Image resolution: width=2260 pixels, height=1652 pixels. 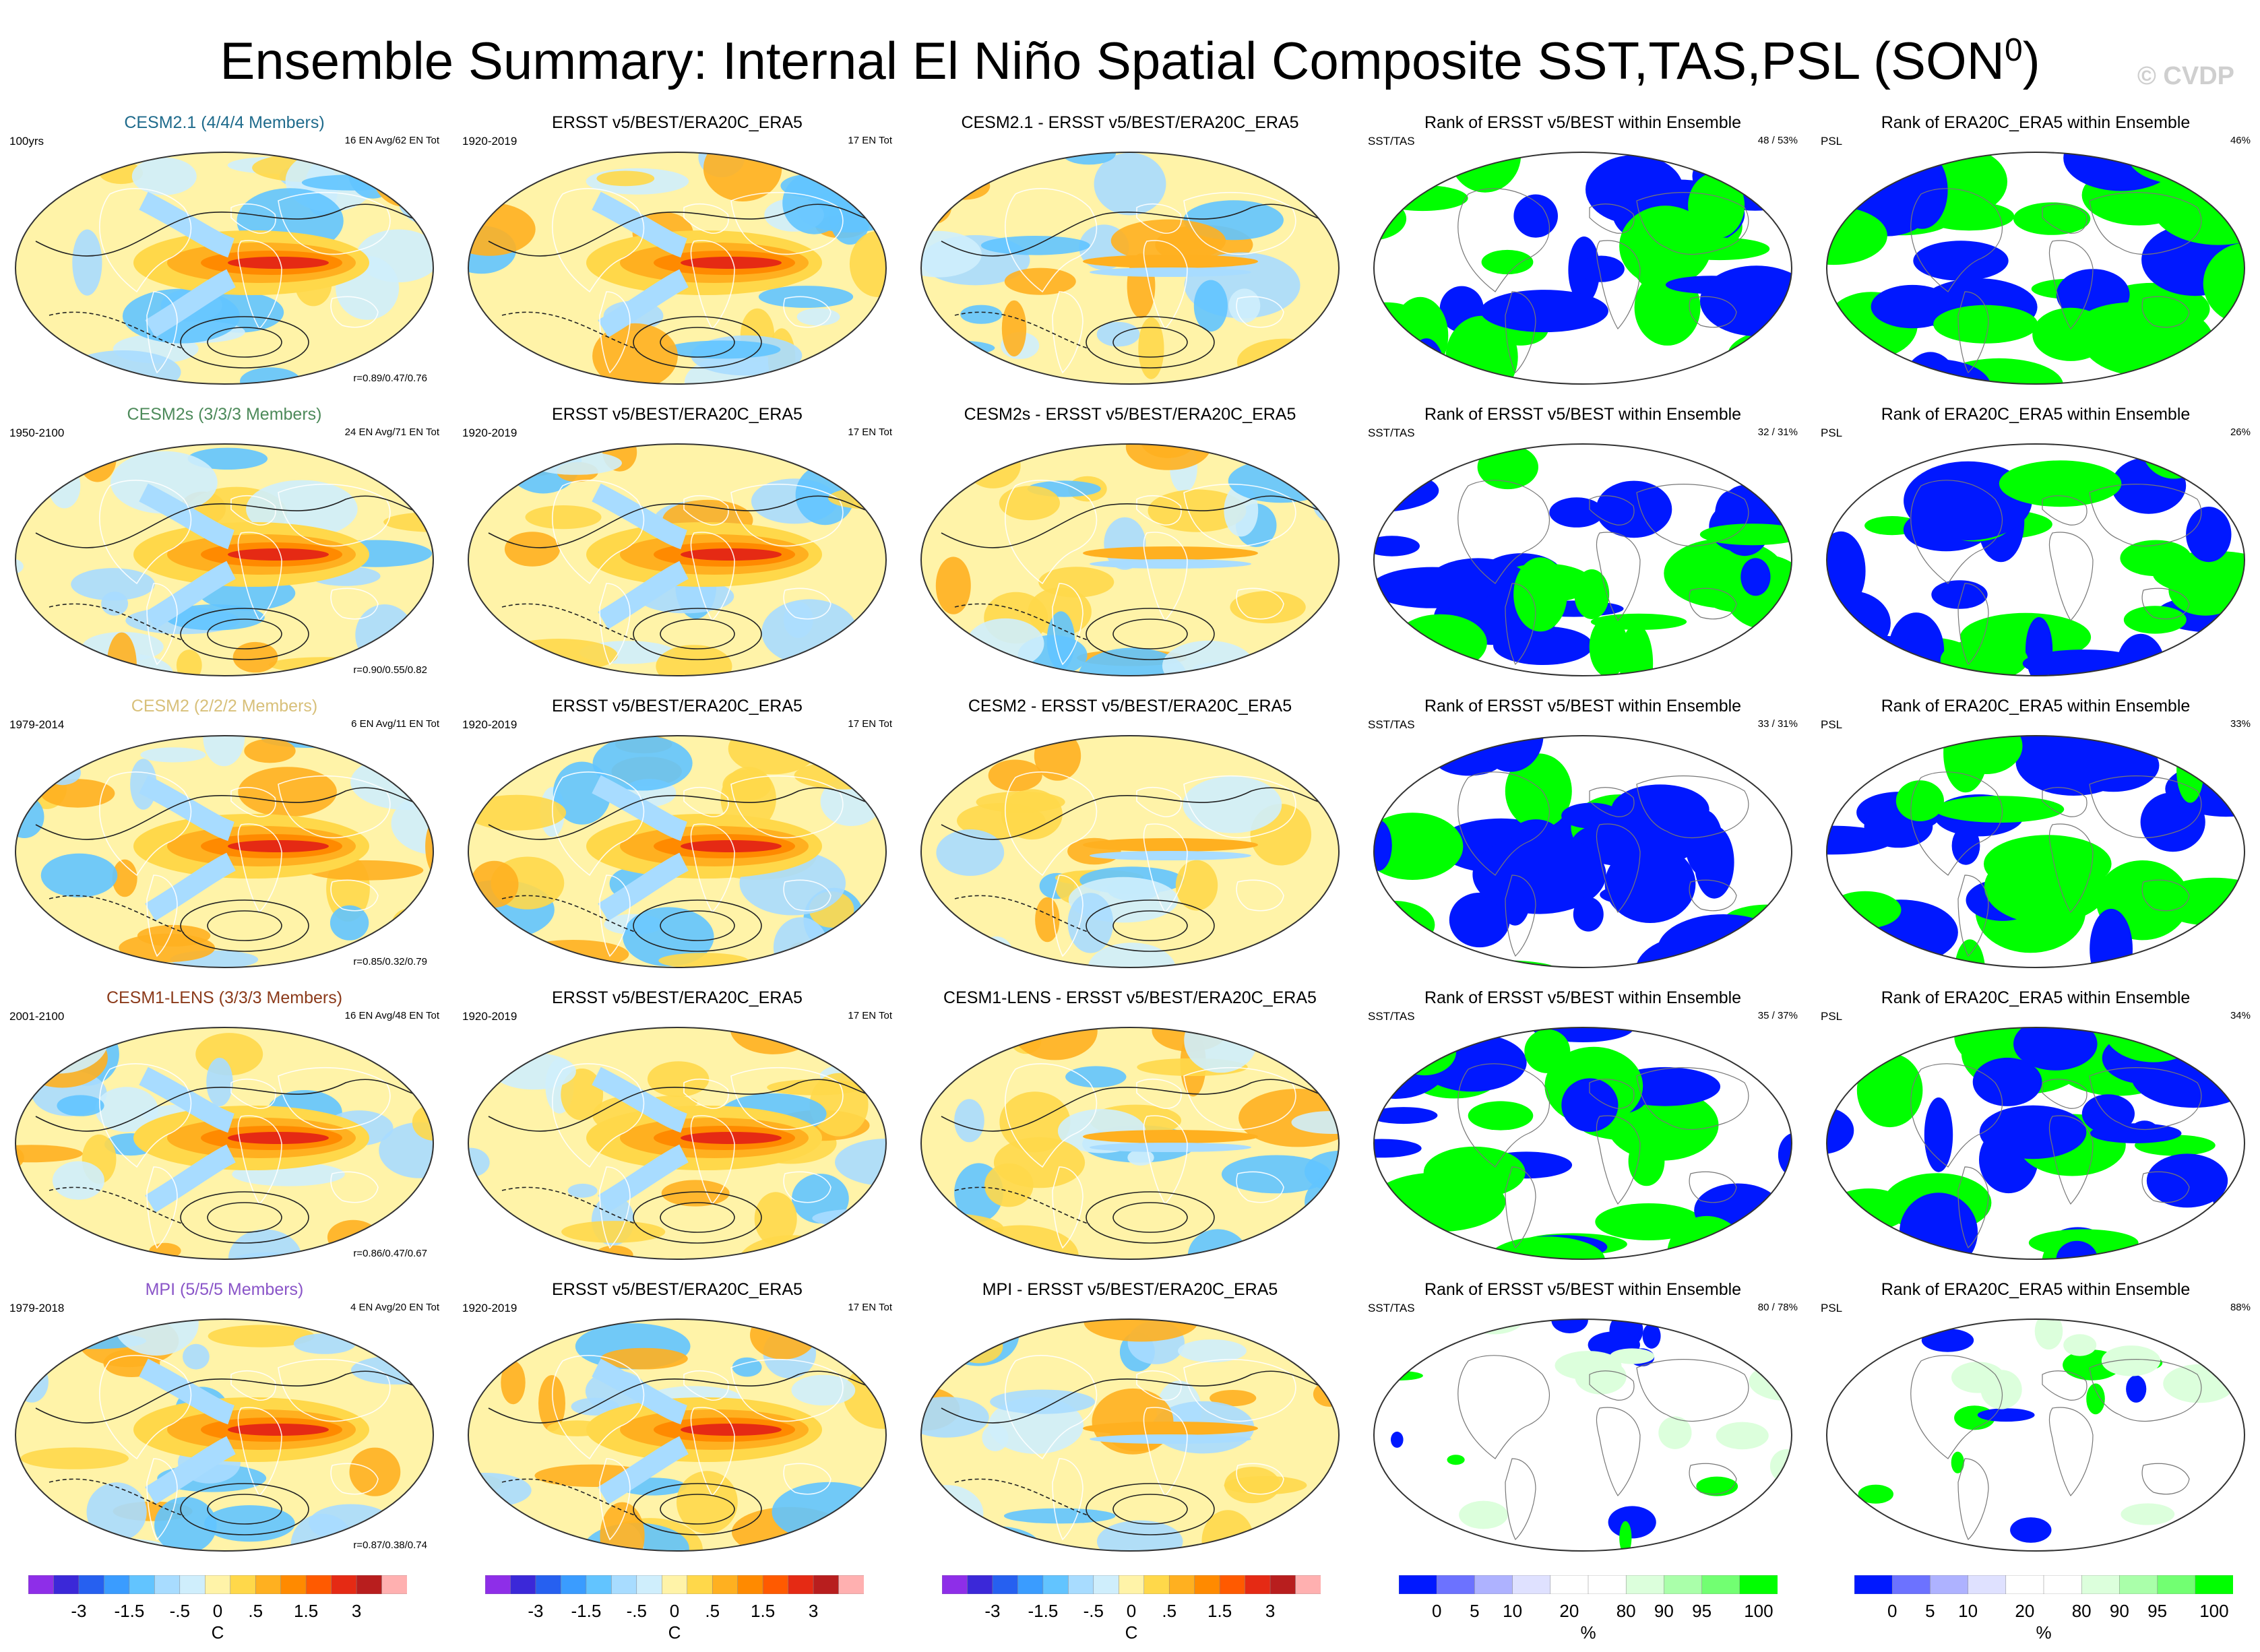 What do you see at coordinates (1391, 1308) in the screenshot?
I see `panel-left-note: SST/TAS` at bounding box center [1391, 1308].